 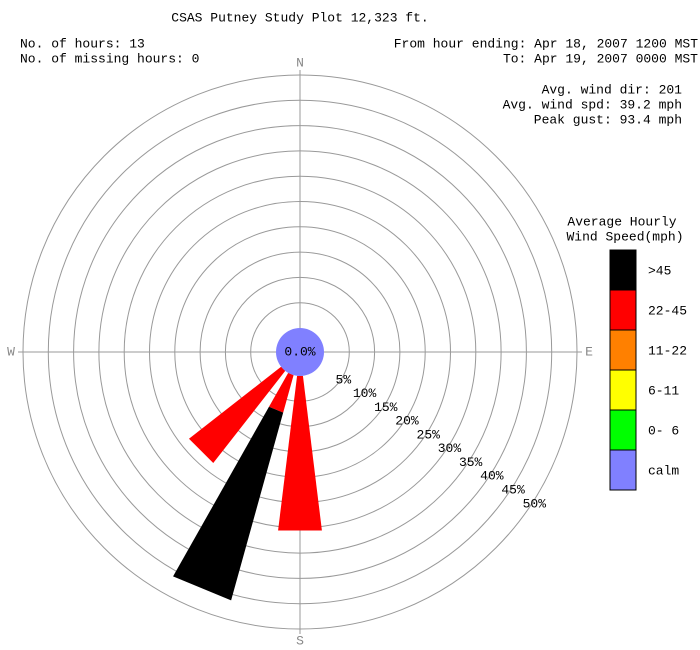 What do you see at coordinates (450, 448) in the screenshot?
I see `ring-label: 30%` at bounding box center [450, 448].